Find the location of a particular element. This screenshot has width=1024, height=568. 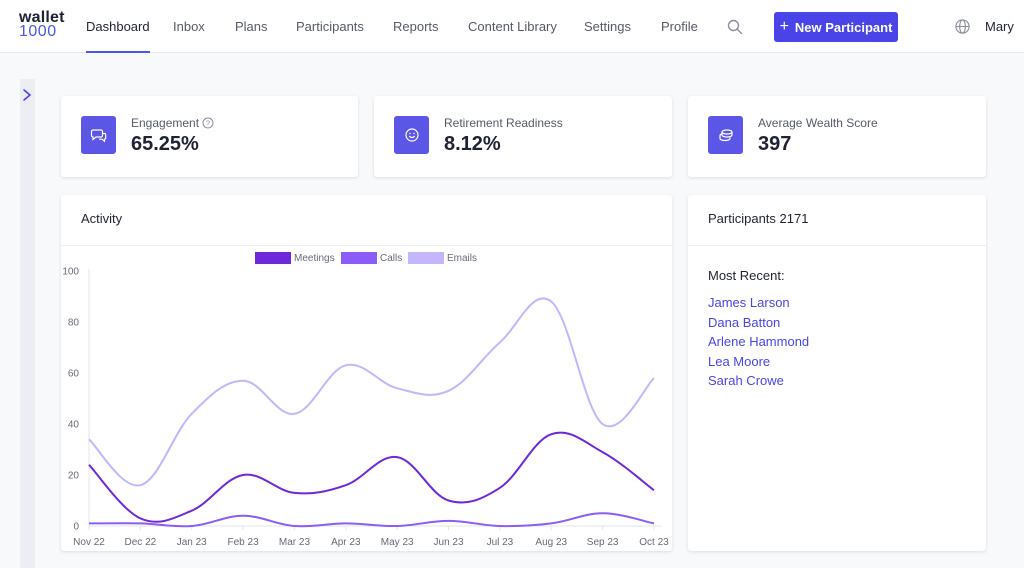

engagement-label: Engagement ? is located at coordinates (172, 123).